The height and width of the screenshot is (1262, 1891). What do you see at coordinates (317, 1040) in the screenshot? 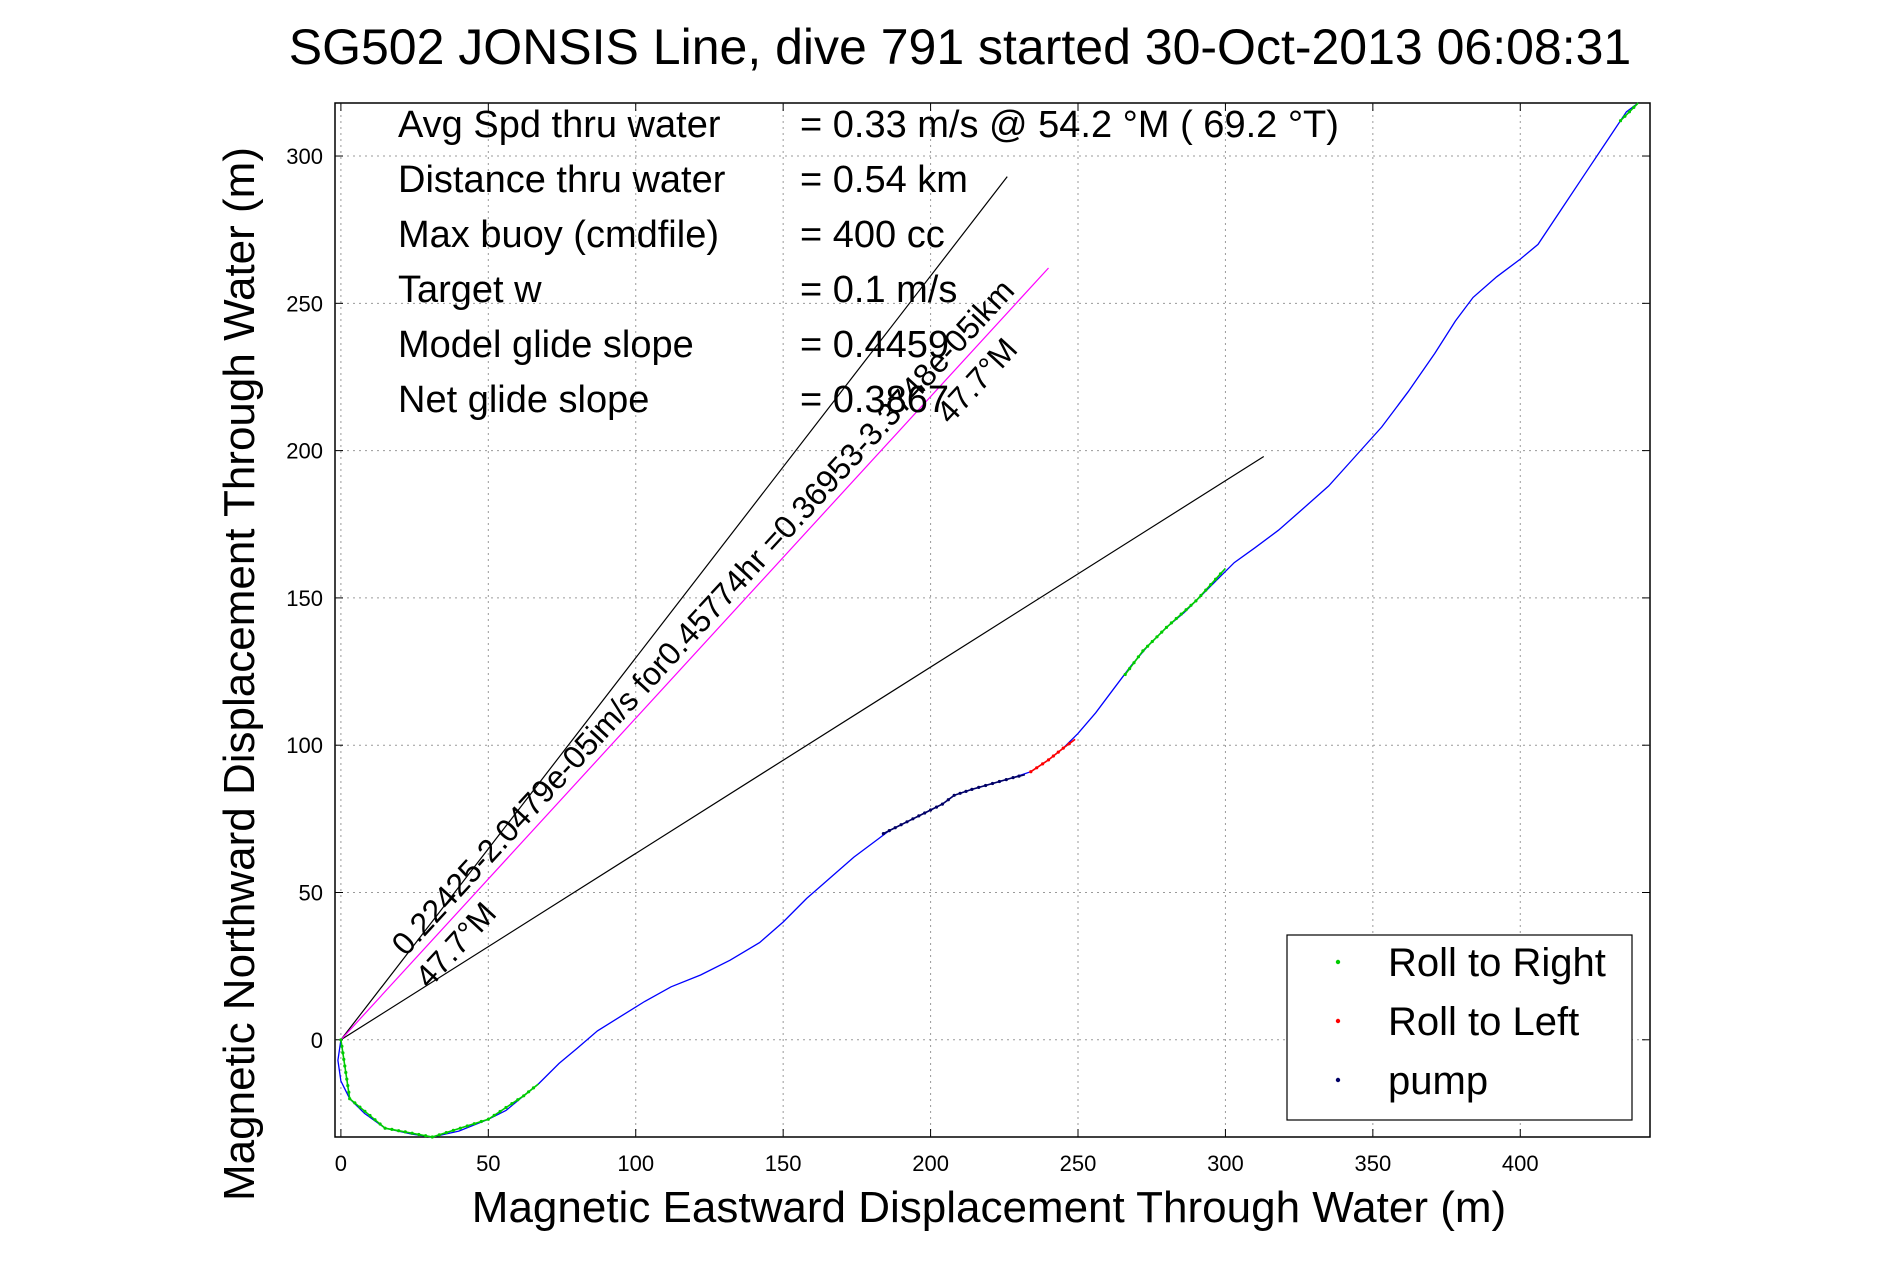
I see `y-tick-label: 0` at bounding box center [317, 1040].